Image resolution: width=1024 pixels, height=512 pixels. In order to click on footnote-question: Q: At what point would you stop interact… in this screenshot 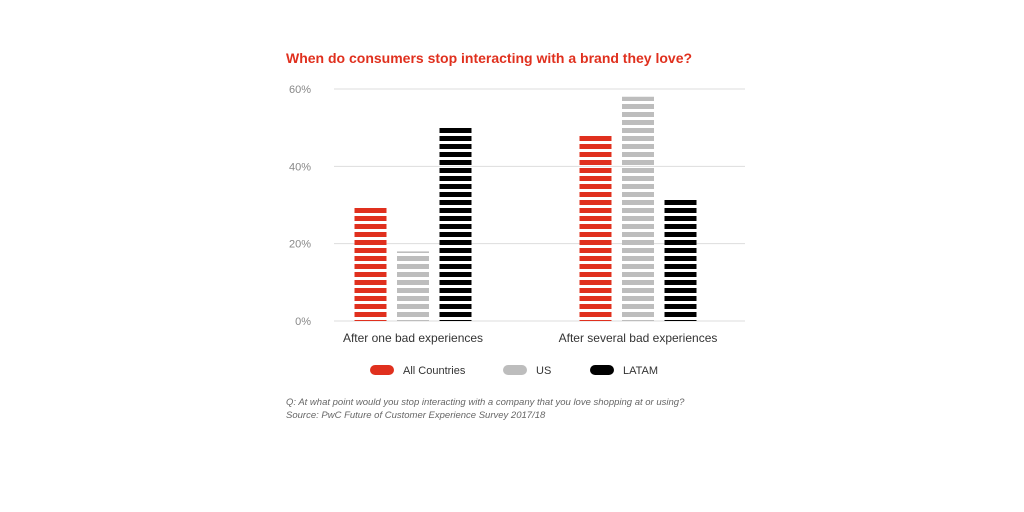, I will do `click(485, 402)`.